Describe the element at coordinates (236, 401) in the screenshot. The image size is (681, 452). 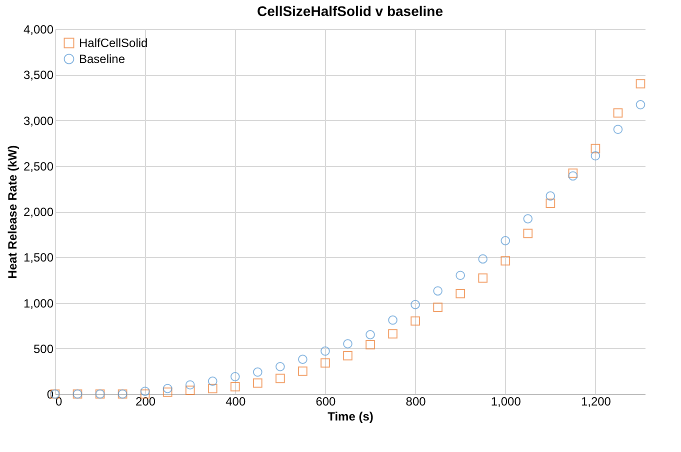
I see `x-tick-label: 400` at that location.